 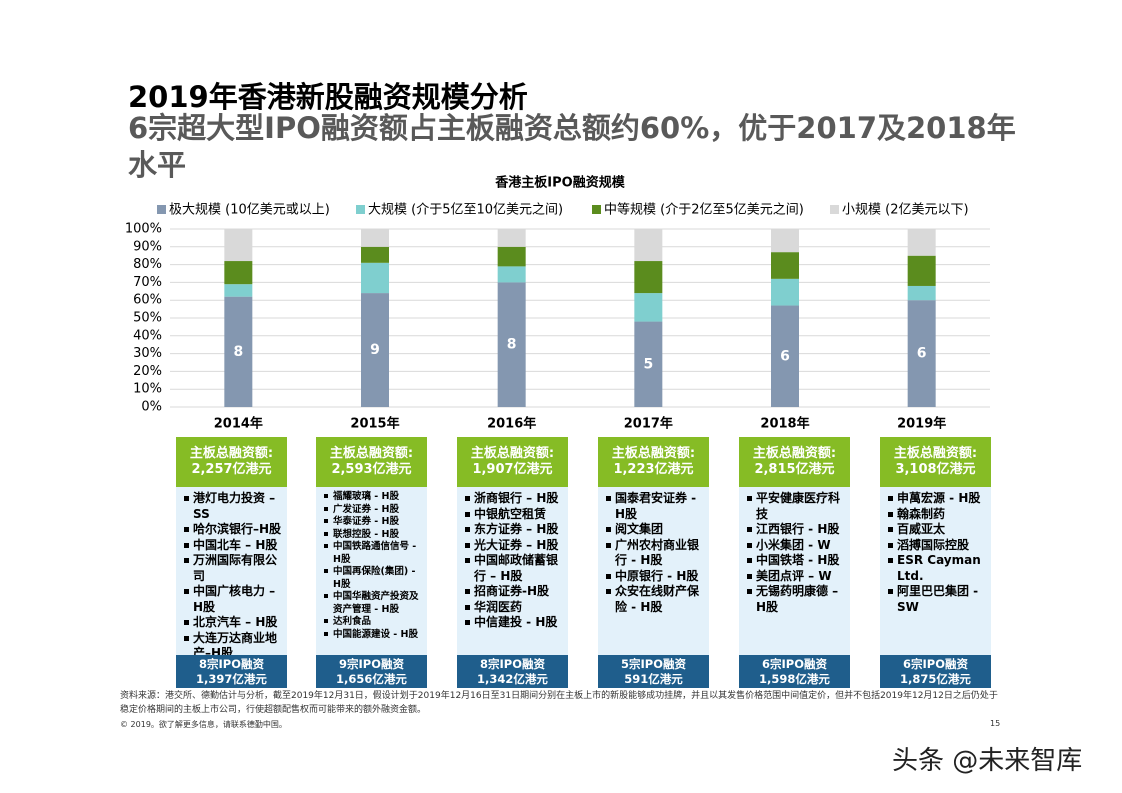 What do you see at coordinates (648, 424) in the screenshot?
I see `x-tick-label: 2017年` at bounding box center [648, 424].